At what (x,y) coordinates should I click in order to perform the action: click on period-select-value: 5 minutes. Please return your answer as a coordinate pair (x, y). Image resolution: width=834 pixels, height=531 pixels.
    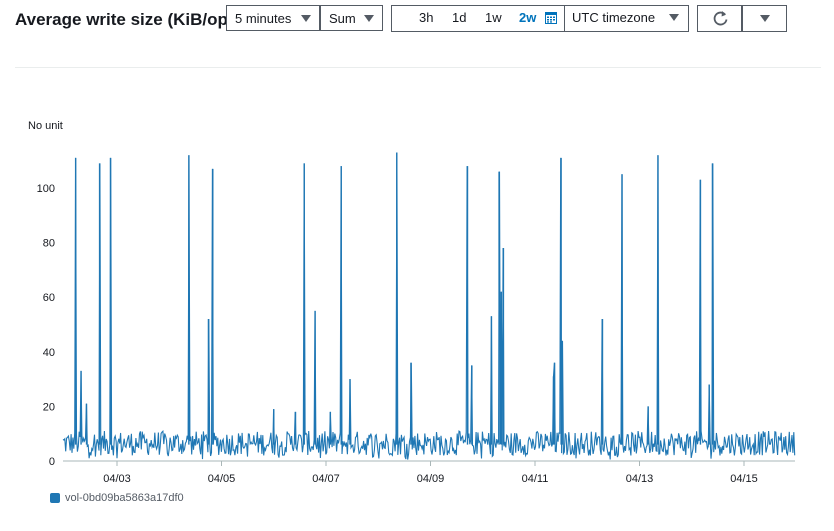
    Looking at the image, I should click on (263, 18).